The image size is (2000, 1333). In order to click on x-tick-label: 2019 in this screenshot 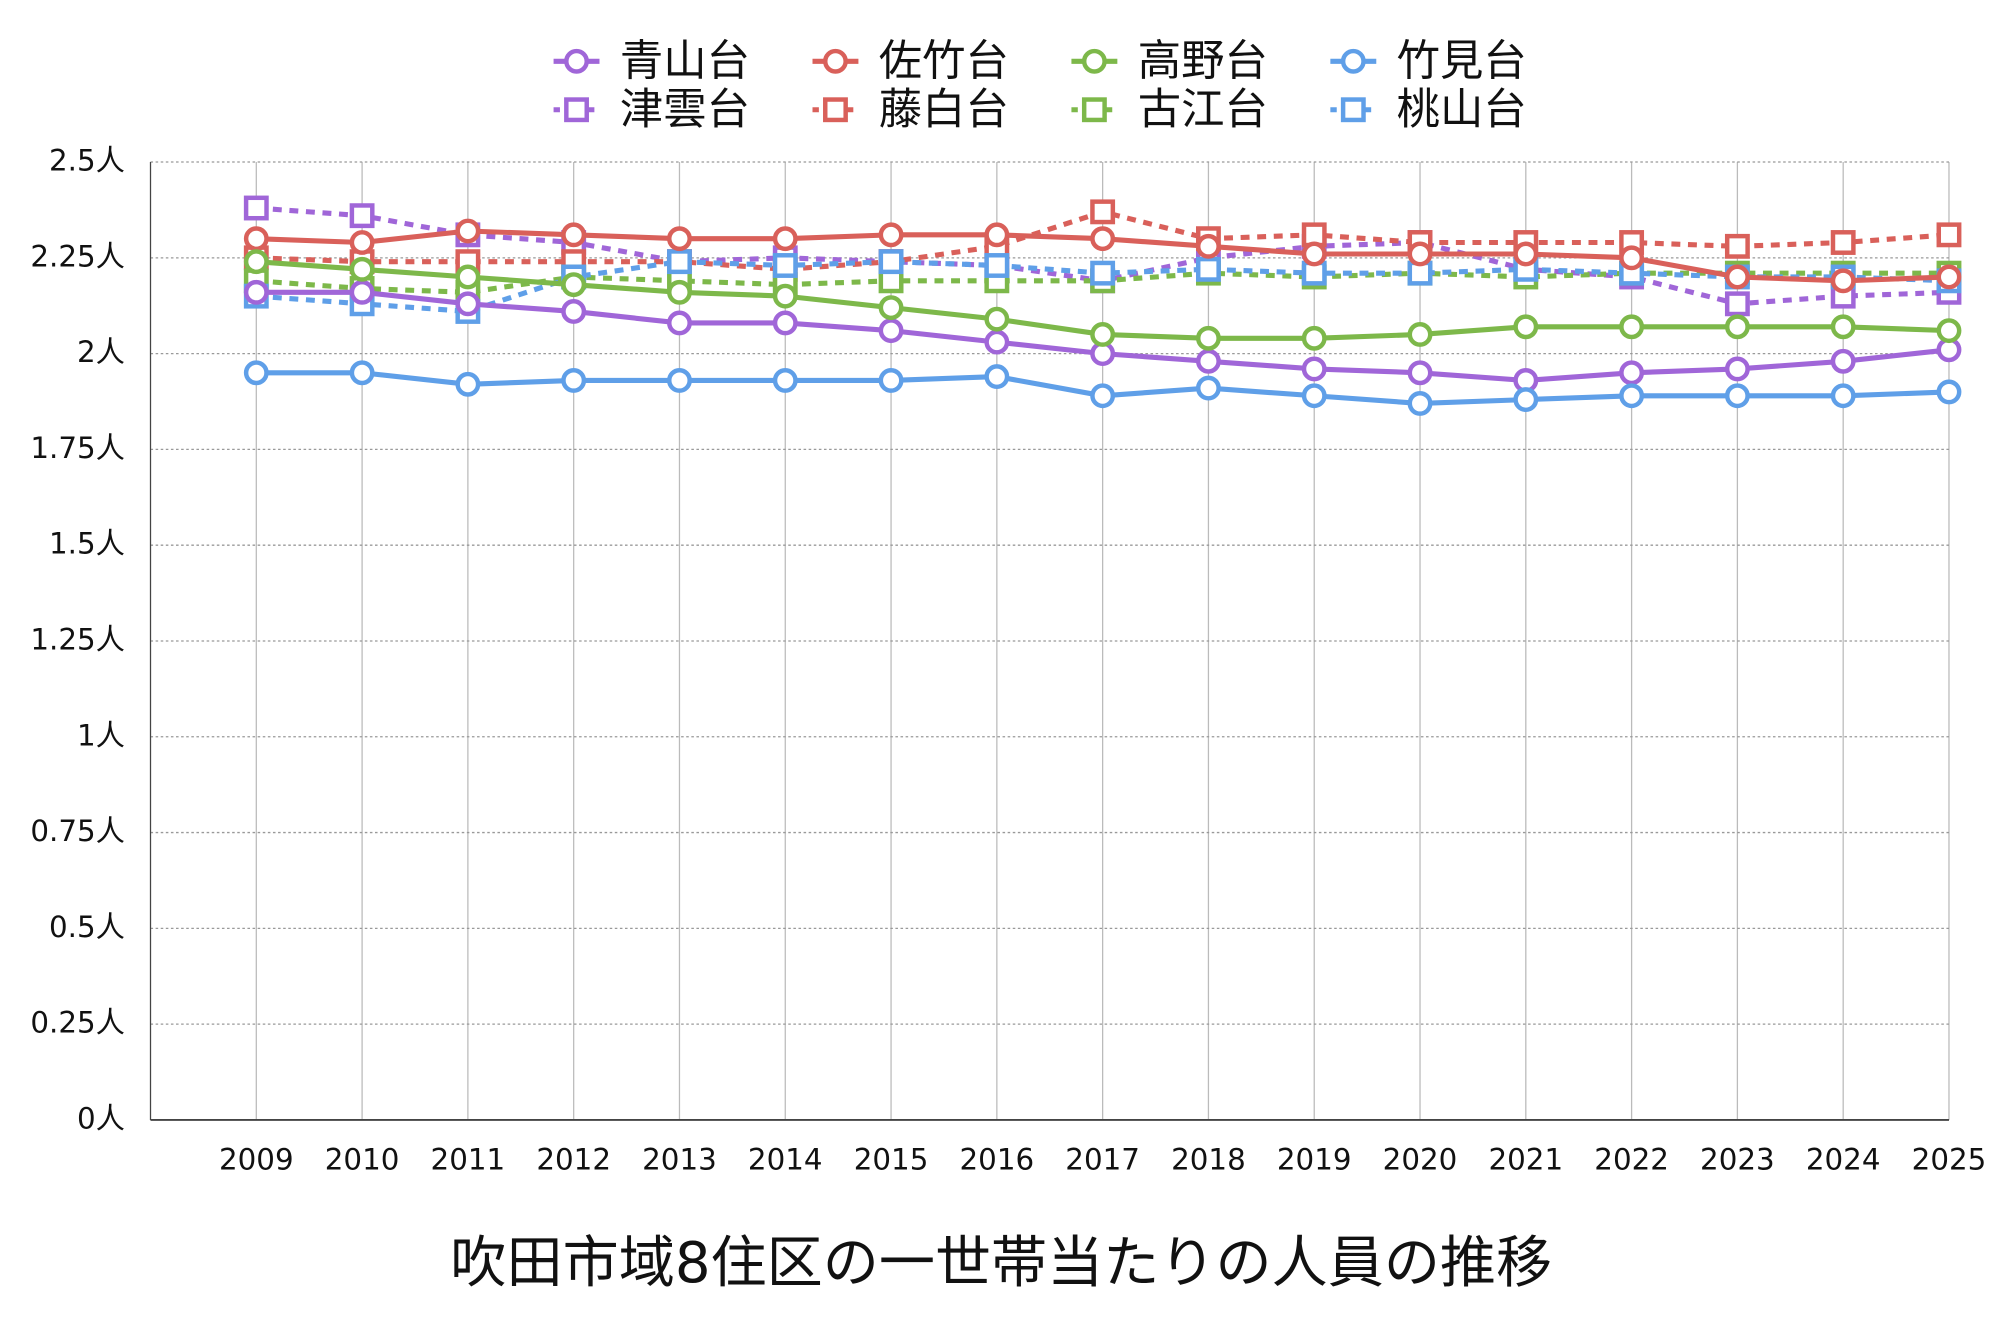, I will do `click(1314, 1159)`.